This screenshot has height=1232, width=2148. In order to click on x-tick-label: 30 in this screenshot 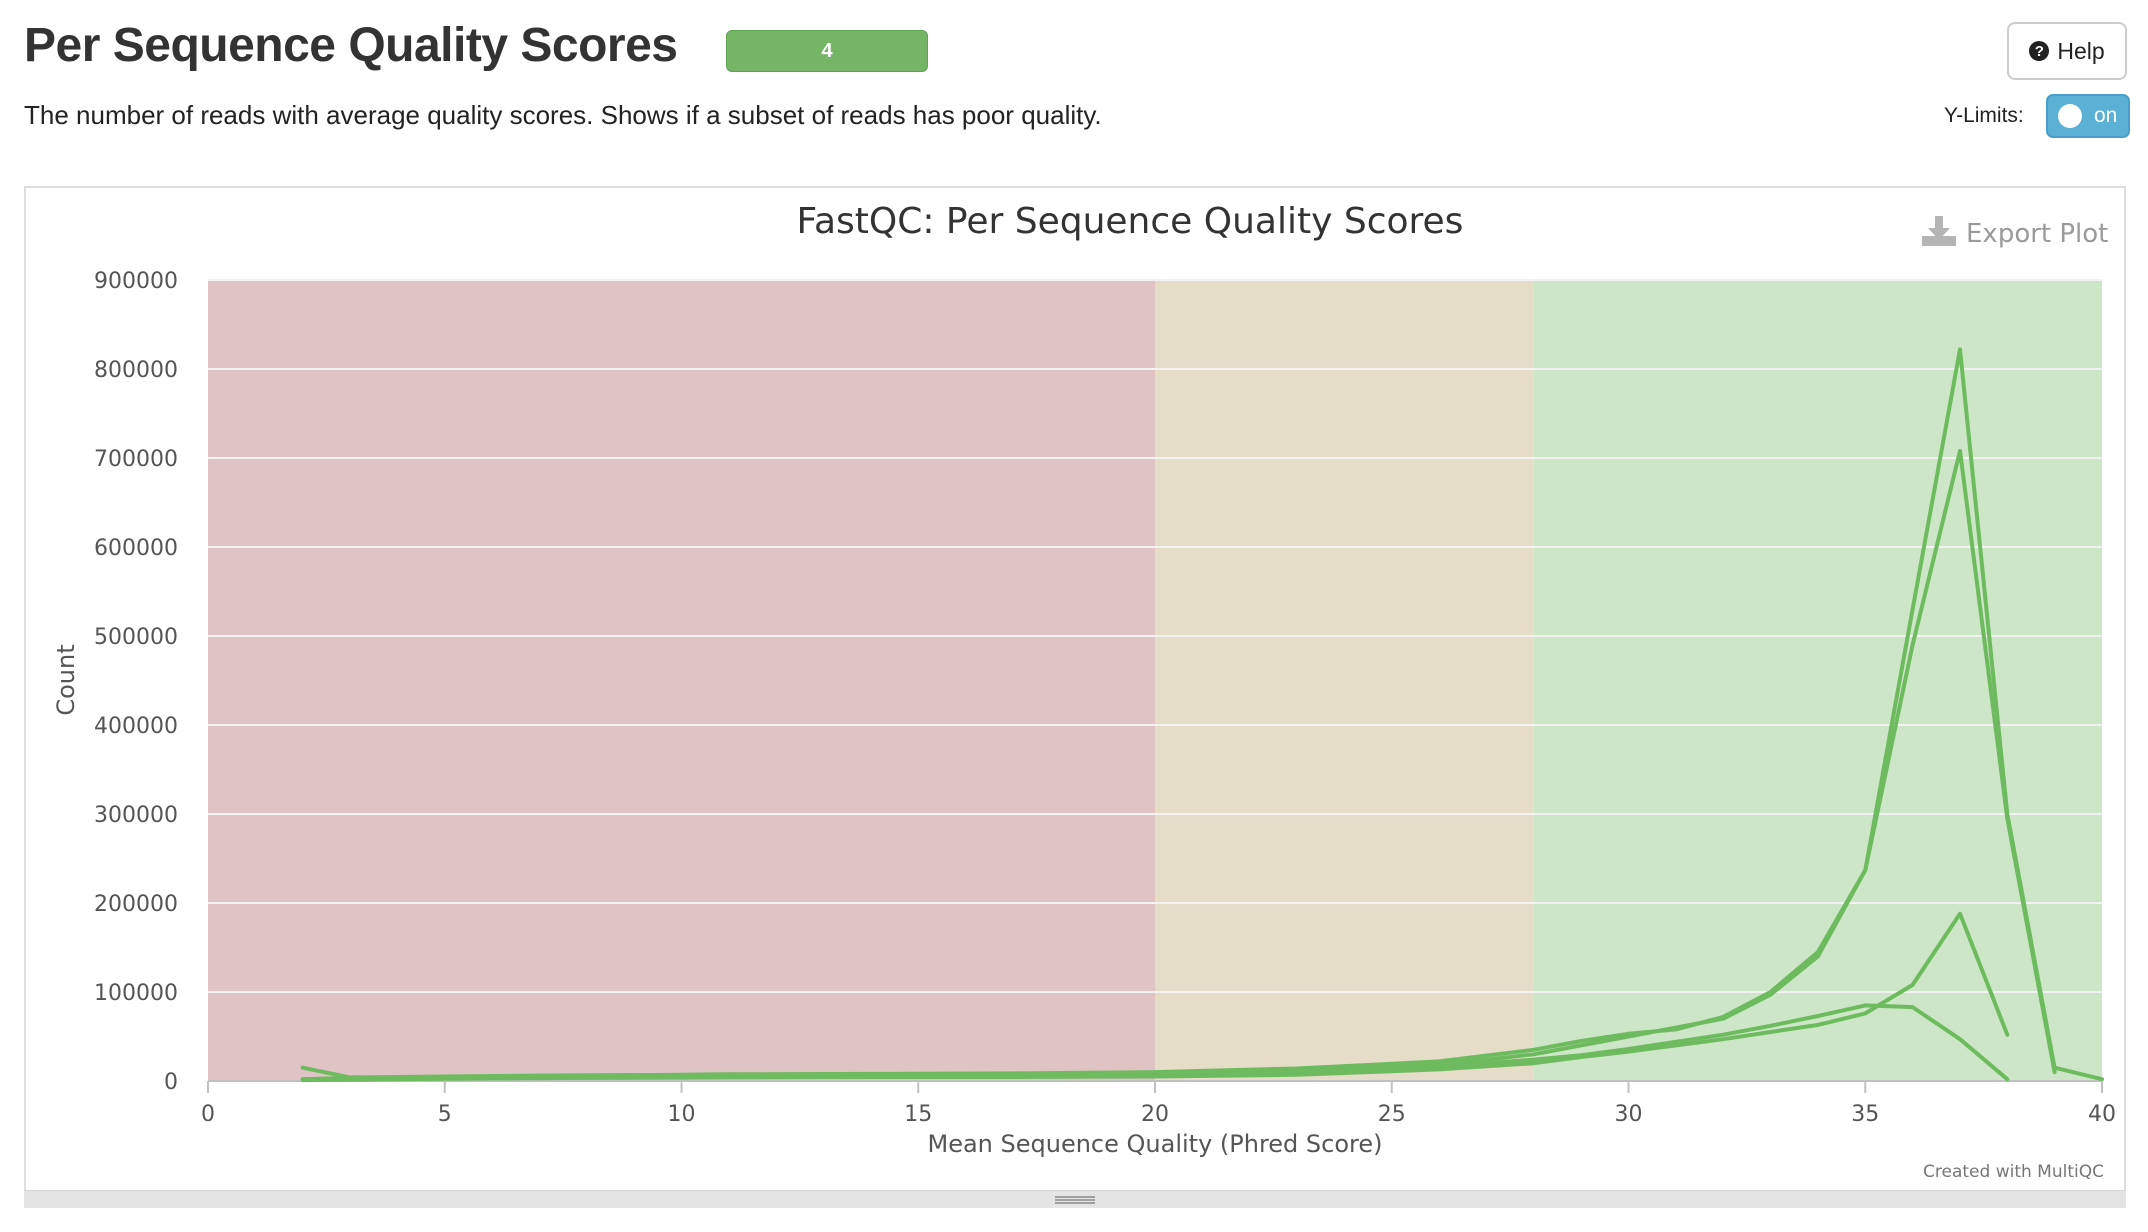, I will do `click(1629, 1114)`.